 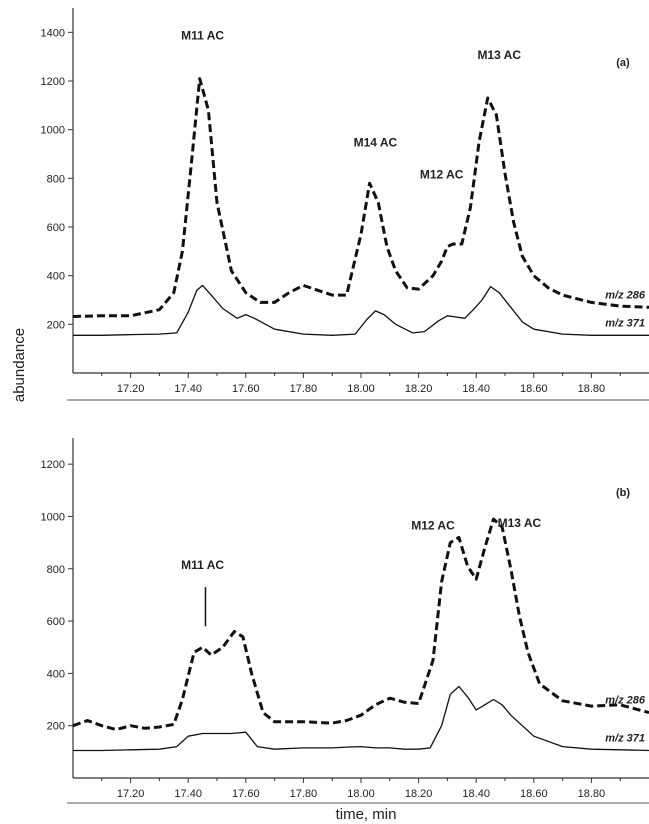 What do you see at coordinates (53, 33) in the screenshot?
I see `y-tick-label: 1400` at bounding box center [53, 33].